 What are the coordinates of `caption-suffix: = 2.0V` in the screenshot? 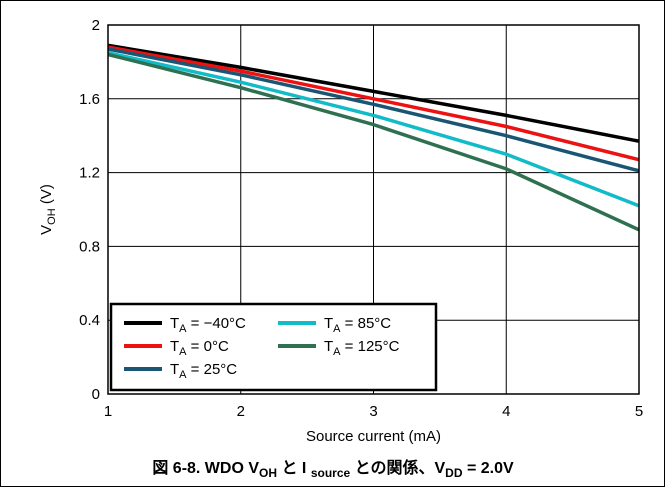 It's located at (488, 468).